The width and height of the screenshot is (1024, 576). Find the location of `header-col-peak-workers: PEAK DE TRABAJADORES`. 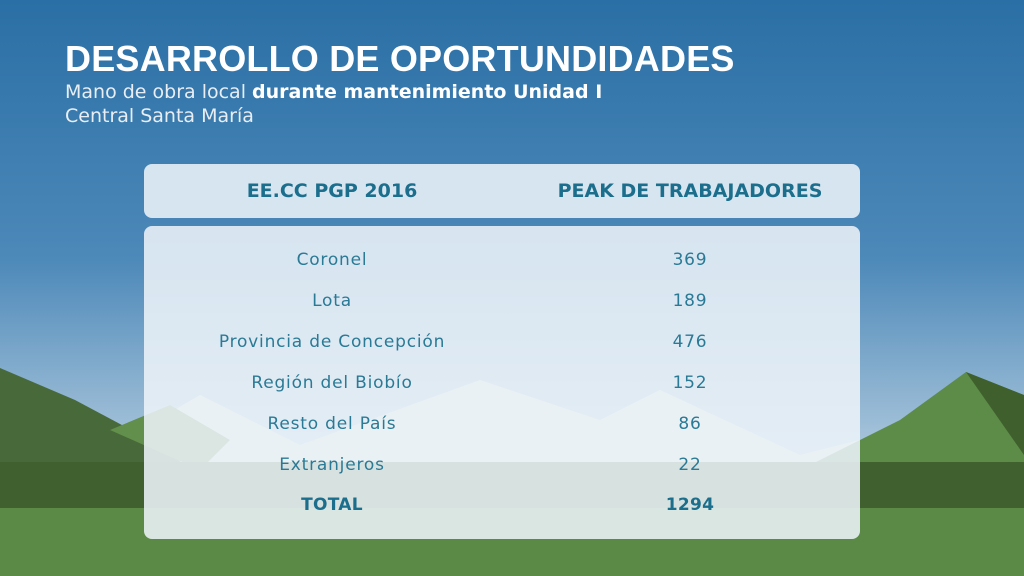

header-col-peak-workers: PEAK DE TRABAJADORES is located at coordinates (690, 191).